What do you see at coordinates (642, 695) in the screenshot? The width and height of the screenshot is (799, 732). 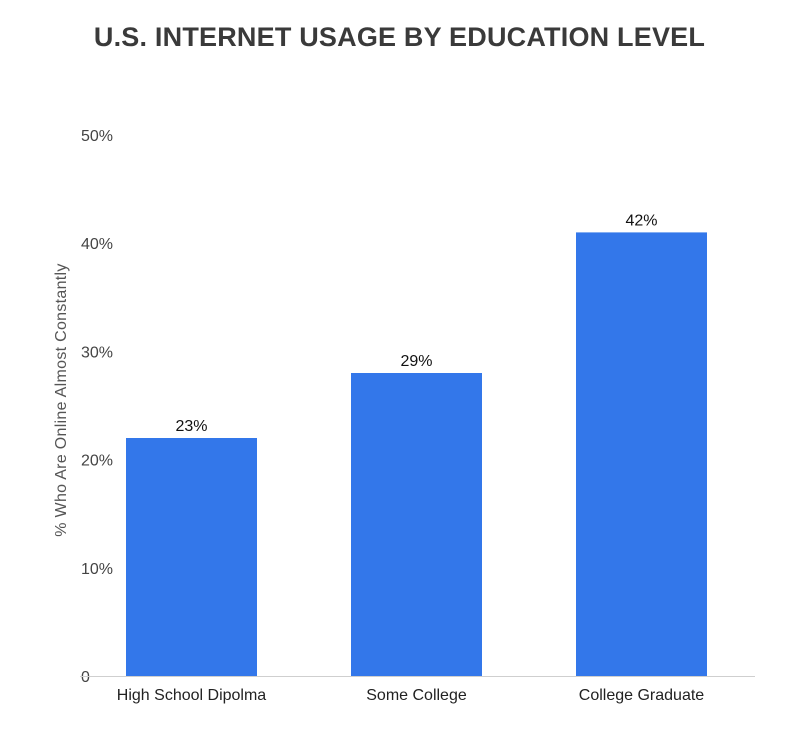 I see `category-label: College Graduate` at bounding box center [642, 695].